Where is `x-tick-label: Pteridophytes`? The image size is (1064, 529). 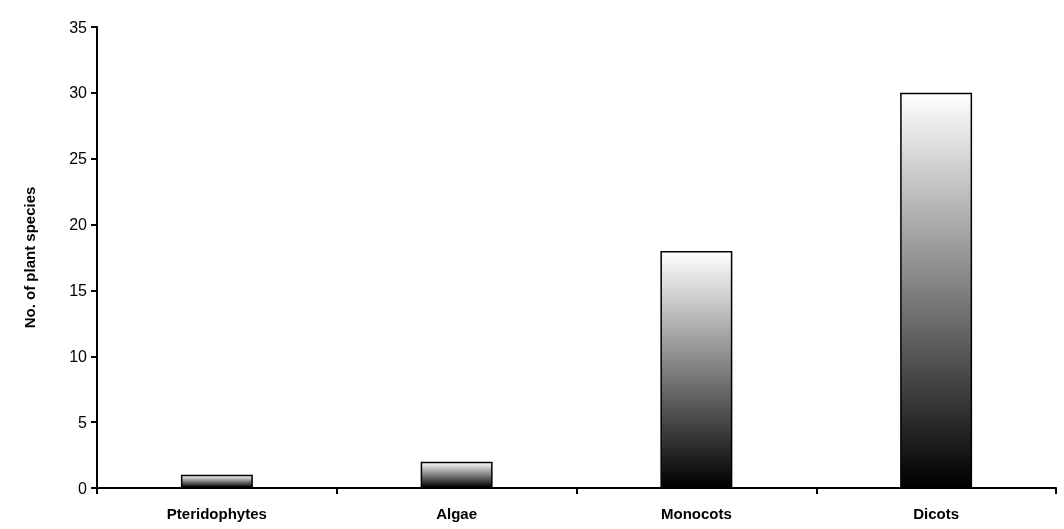 x-tick-label: Pteridophytes is located at coordinates (216, 513).